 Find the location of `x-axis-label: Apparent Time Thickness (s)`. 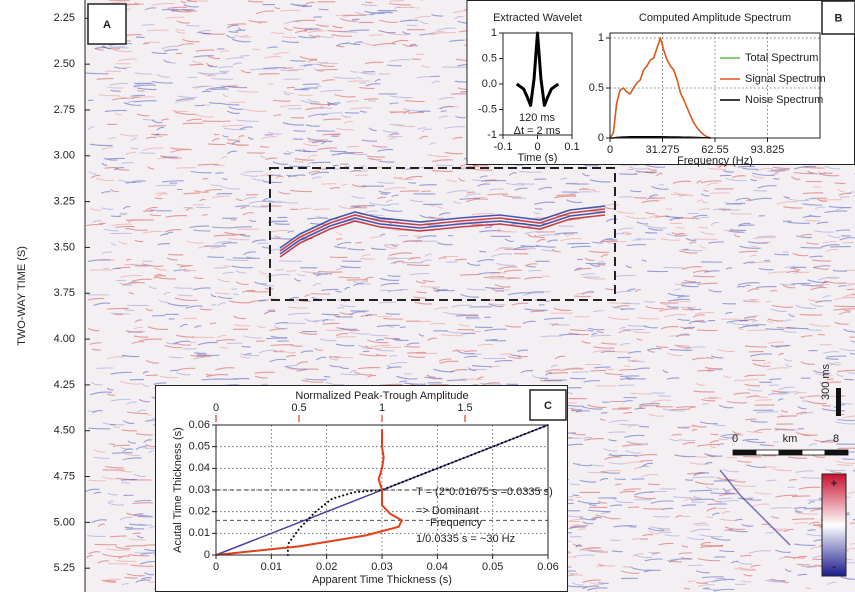

x-axis-label: Apparent Time Thickness (s) is located at coordinates (382, 580).